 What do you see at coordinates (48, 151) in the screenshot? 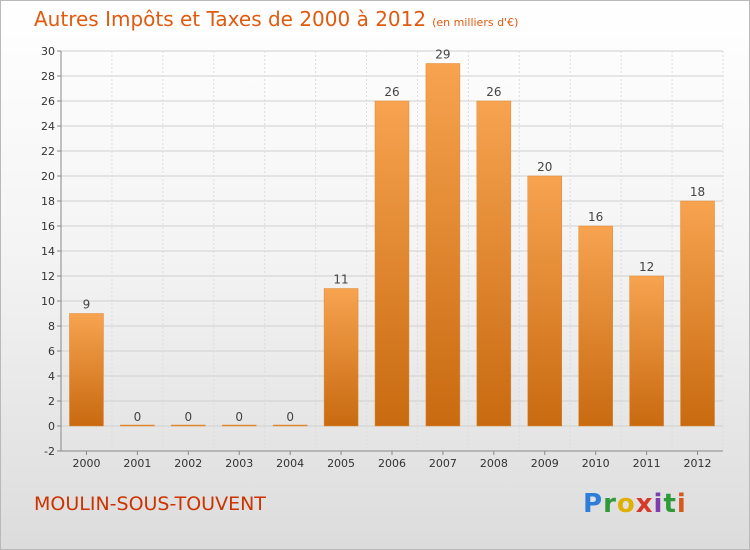
I see `y-tick-label: 22` at bounding box center [48, 151].